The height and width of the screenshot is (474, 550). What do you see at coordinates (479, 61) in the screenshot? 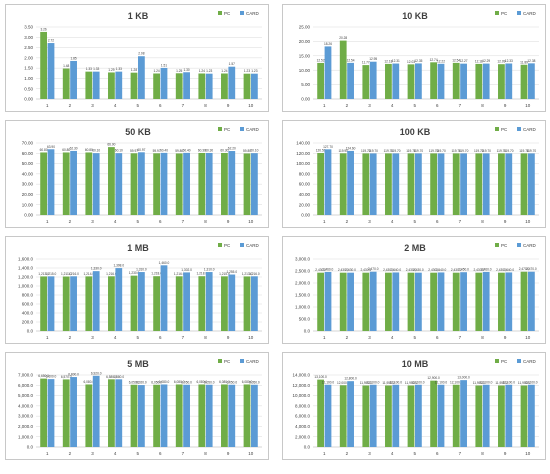
I see `data-label: 12.18` at bounding box center [479, 61].